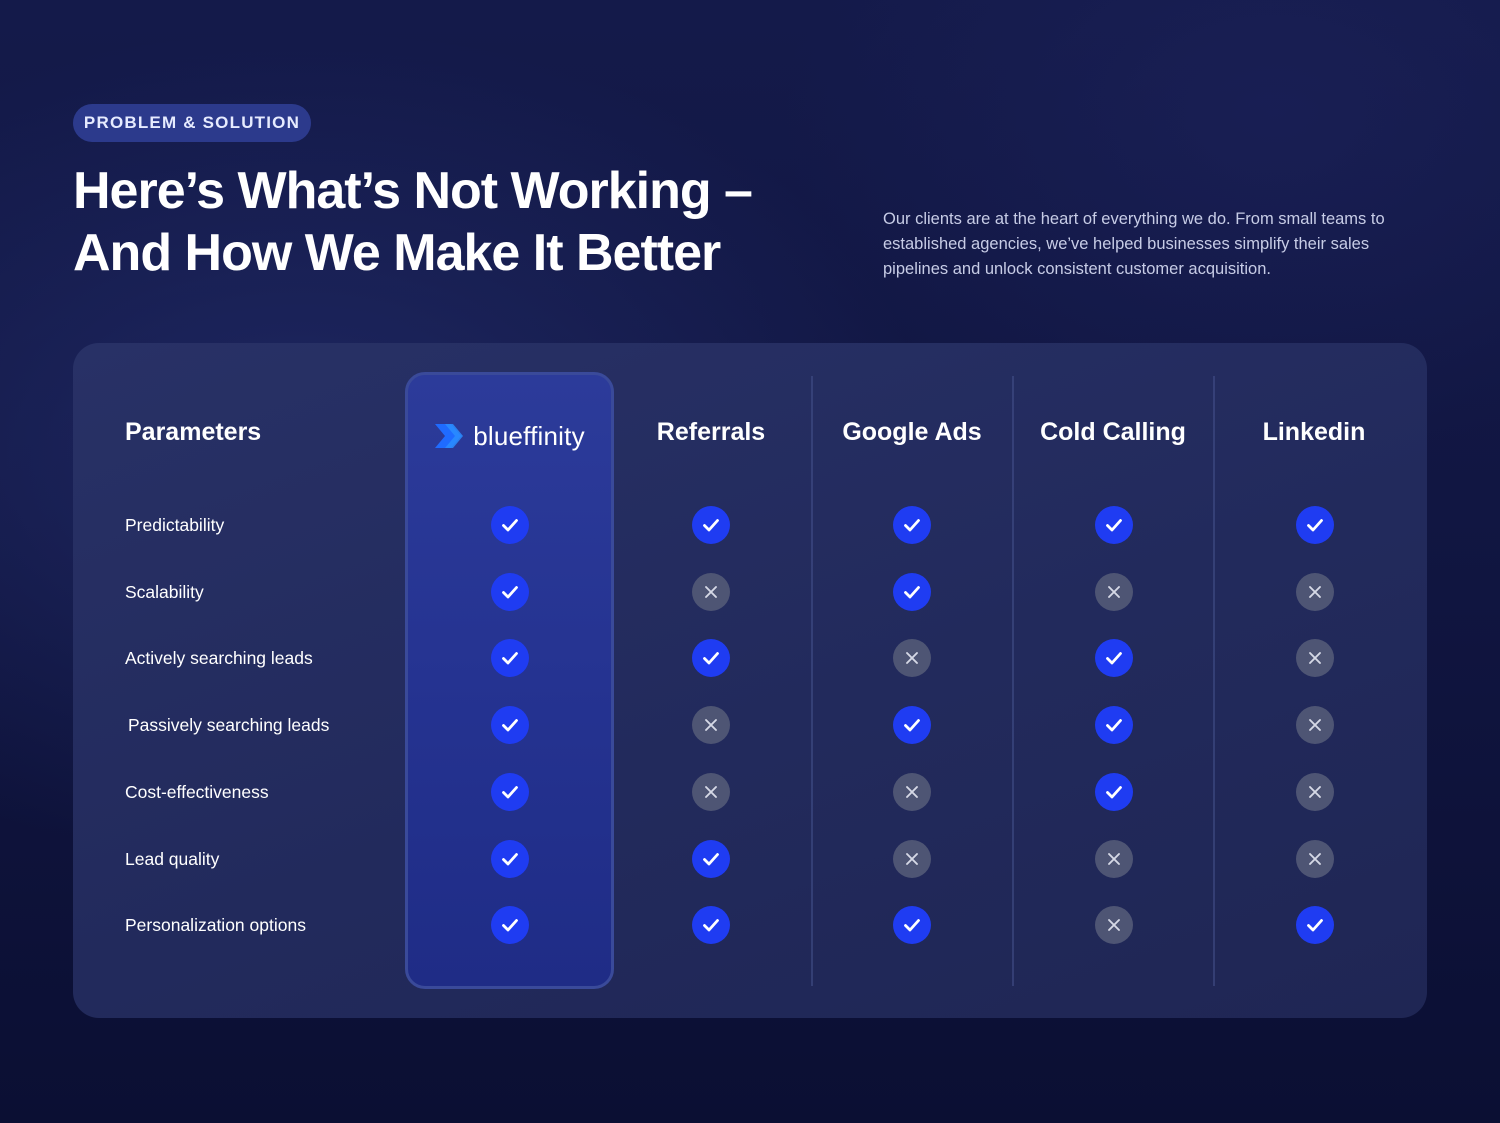  What do you see at coordinates (1314, 432) in the screenshot?
I see `column-header-linkedin: Linkedin` at bounding box center [1314, 432].